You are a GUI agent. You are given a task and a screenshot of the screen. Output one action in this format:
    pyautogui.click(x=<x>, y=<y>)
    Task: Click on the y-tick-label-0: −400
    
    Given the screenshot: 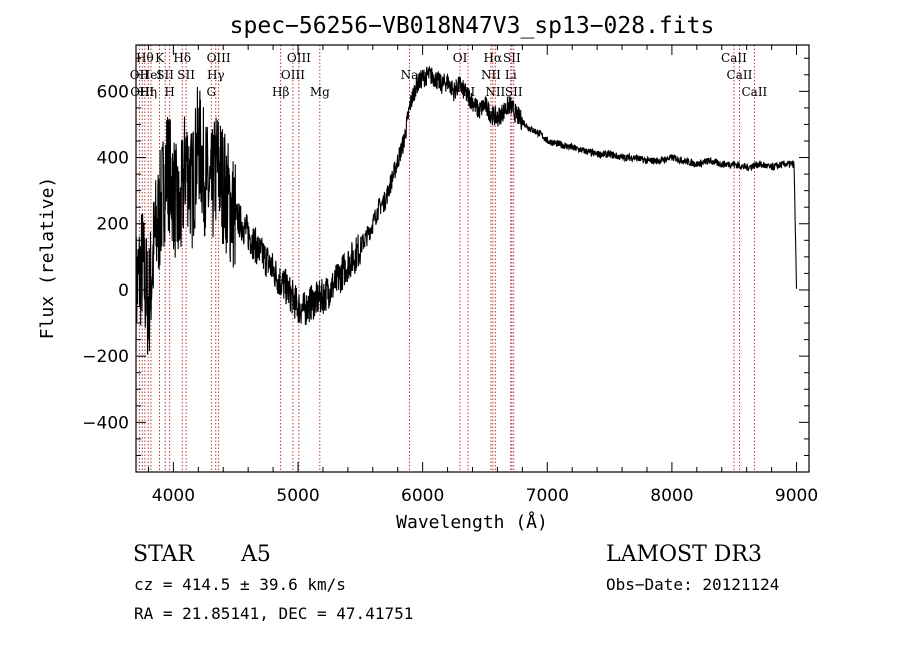 What is the action you would take?
    pyautogui.click(x=105, y=423)
    